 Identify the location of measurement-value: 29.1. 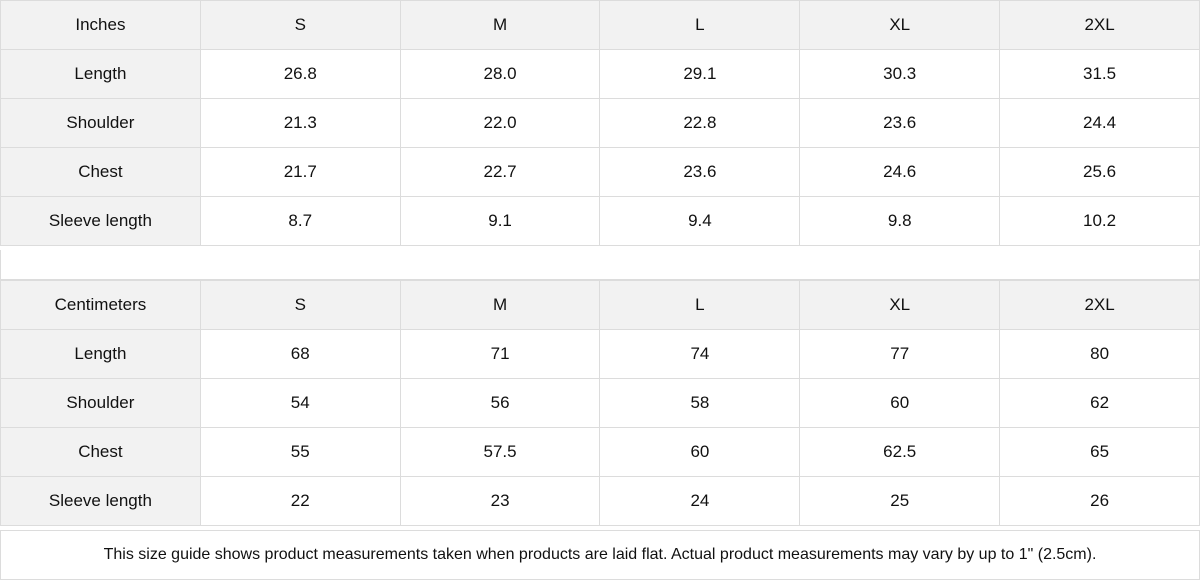
(700, 74).